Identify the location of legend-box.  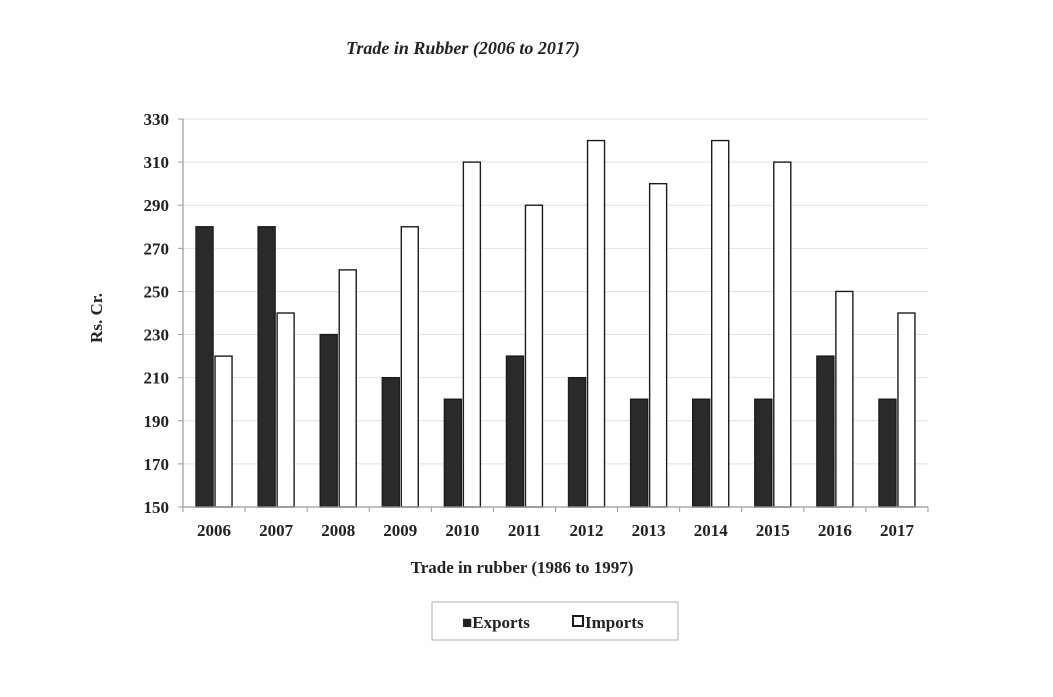
(555, 621).